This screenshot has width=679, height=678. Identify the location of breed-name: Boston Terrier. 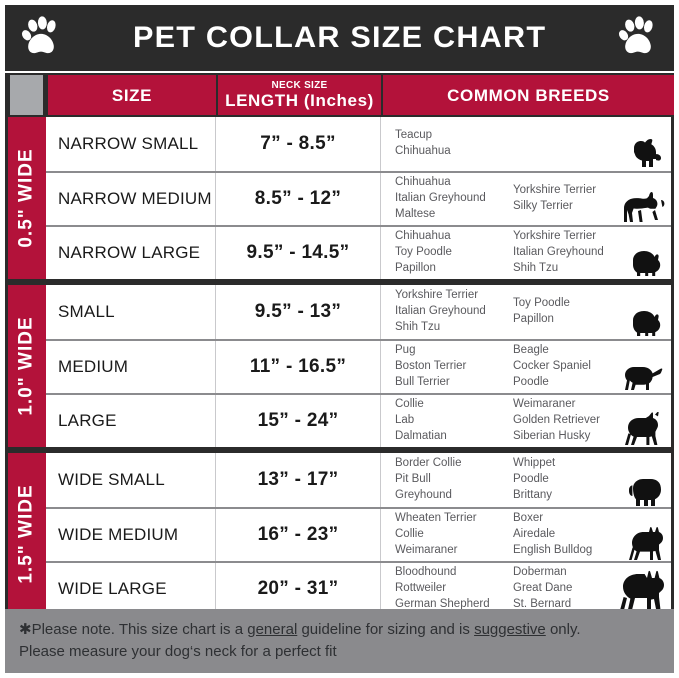
(431, 366).